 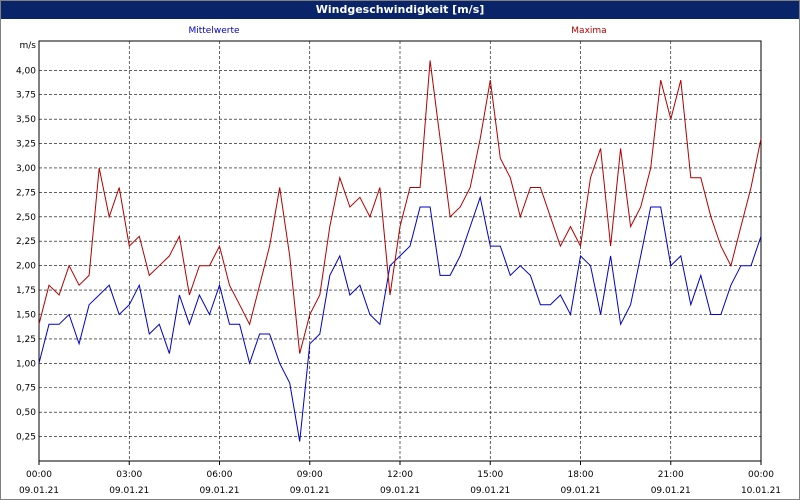 What do you see at coordinates (26, 340) in the screenshot?
I see `y-tick-label: 1,25` at bounding box center [26, 340].